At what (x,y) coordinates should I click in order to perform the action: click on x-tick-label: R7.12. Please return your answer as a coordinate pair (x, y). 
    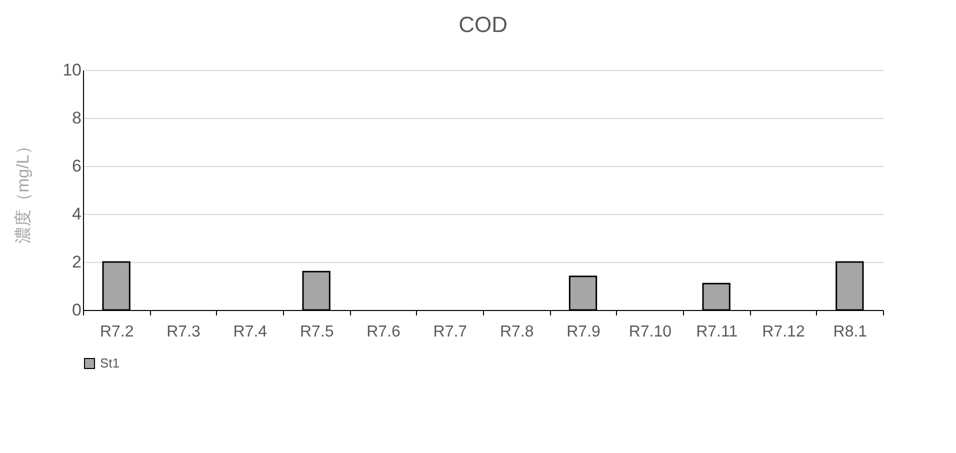
    Looking at the image, I should click on (783, 332).